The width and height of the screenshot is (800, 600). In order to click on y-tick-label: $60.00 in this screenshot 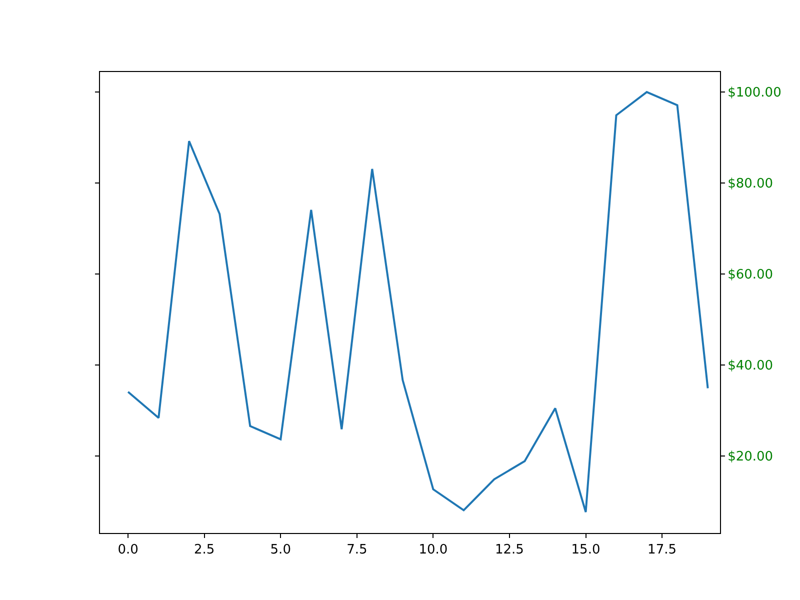, I will do `click(751, 275)`.